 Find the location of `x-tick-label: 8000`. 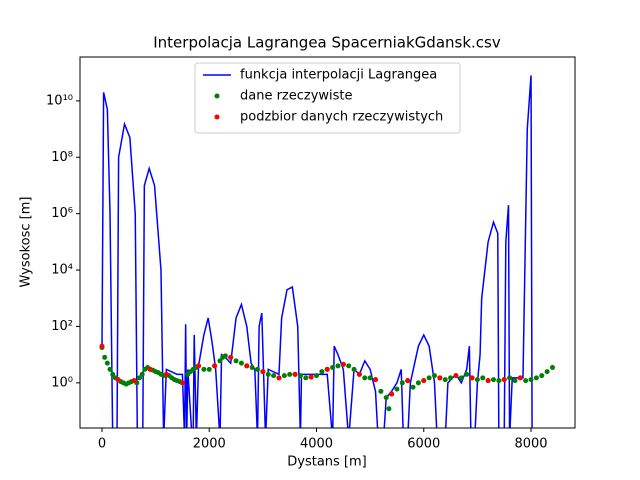

x-tick-label: 8000 is located at coordinates (530, 444).